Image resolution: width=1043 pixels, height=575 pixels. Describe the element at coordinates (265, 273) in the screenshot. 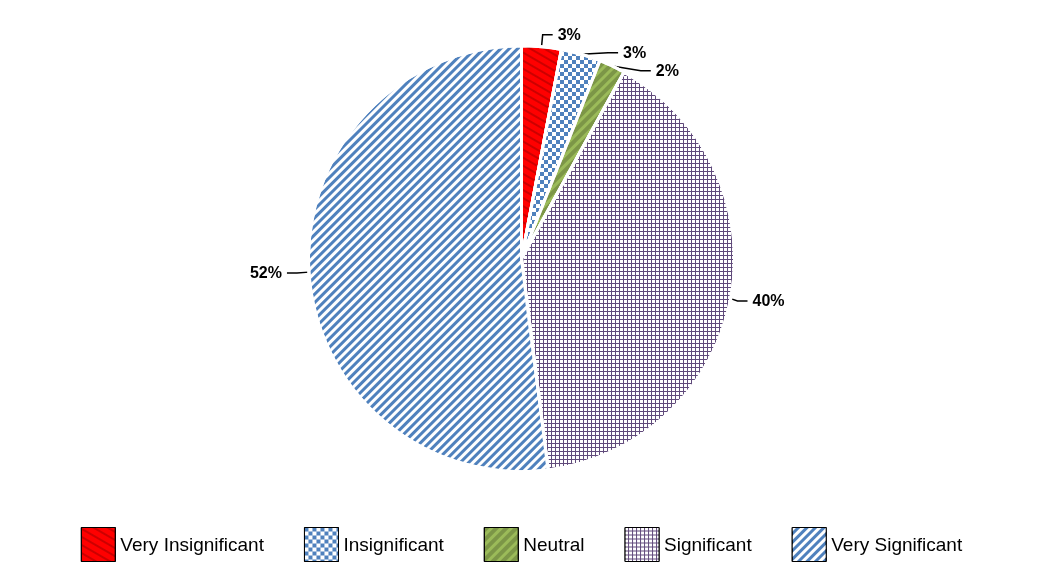

I see `data-label: 52%` at that location.